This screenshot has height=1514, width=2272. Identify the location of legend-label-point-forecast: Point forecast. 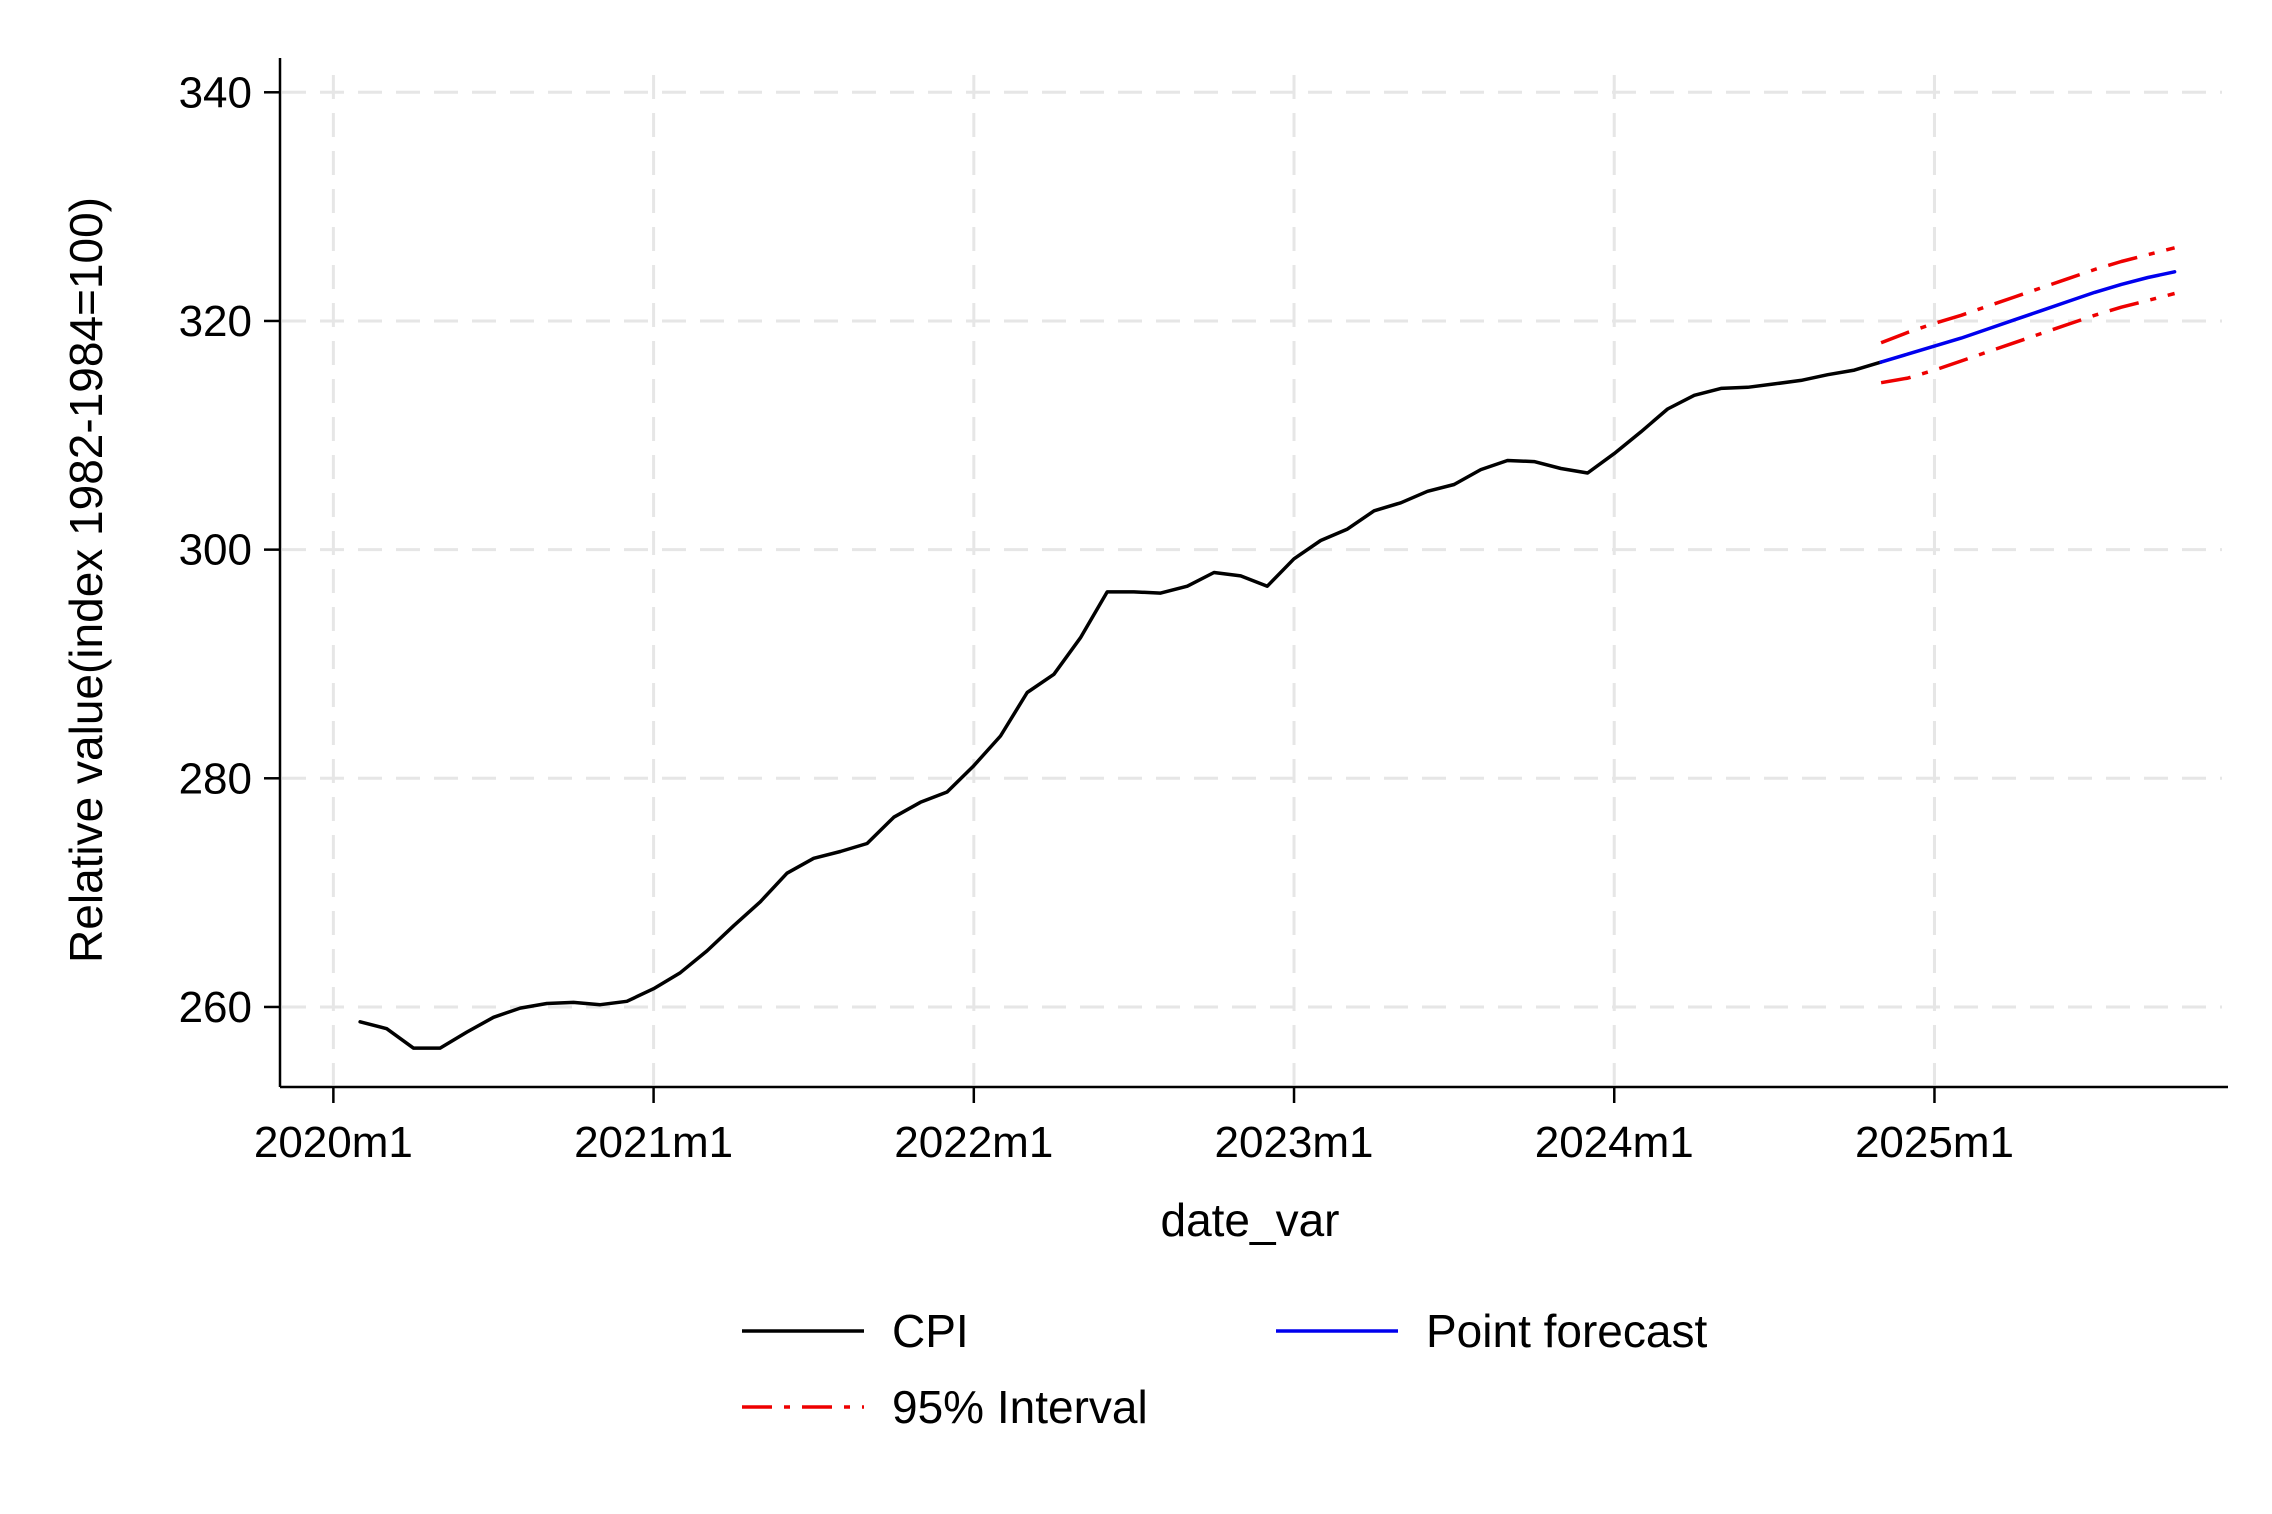
(1566, 1331).